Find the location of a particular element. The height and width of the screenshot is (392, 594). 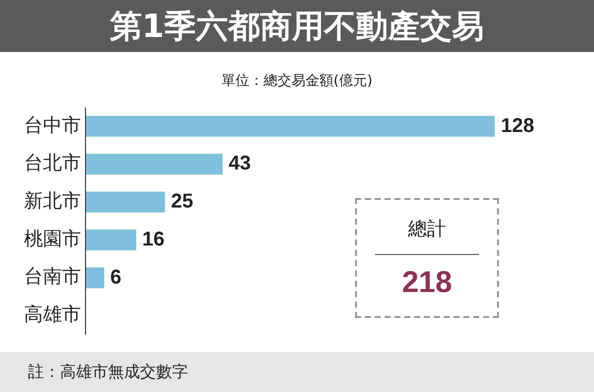

y-tick-label: 桃園市 is located at coordinates (52, 239).